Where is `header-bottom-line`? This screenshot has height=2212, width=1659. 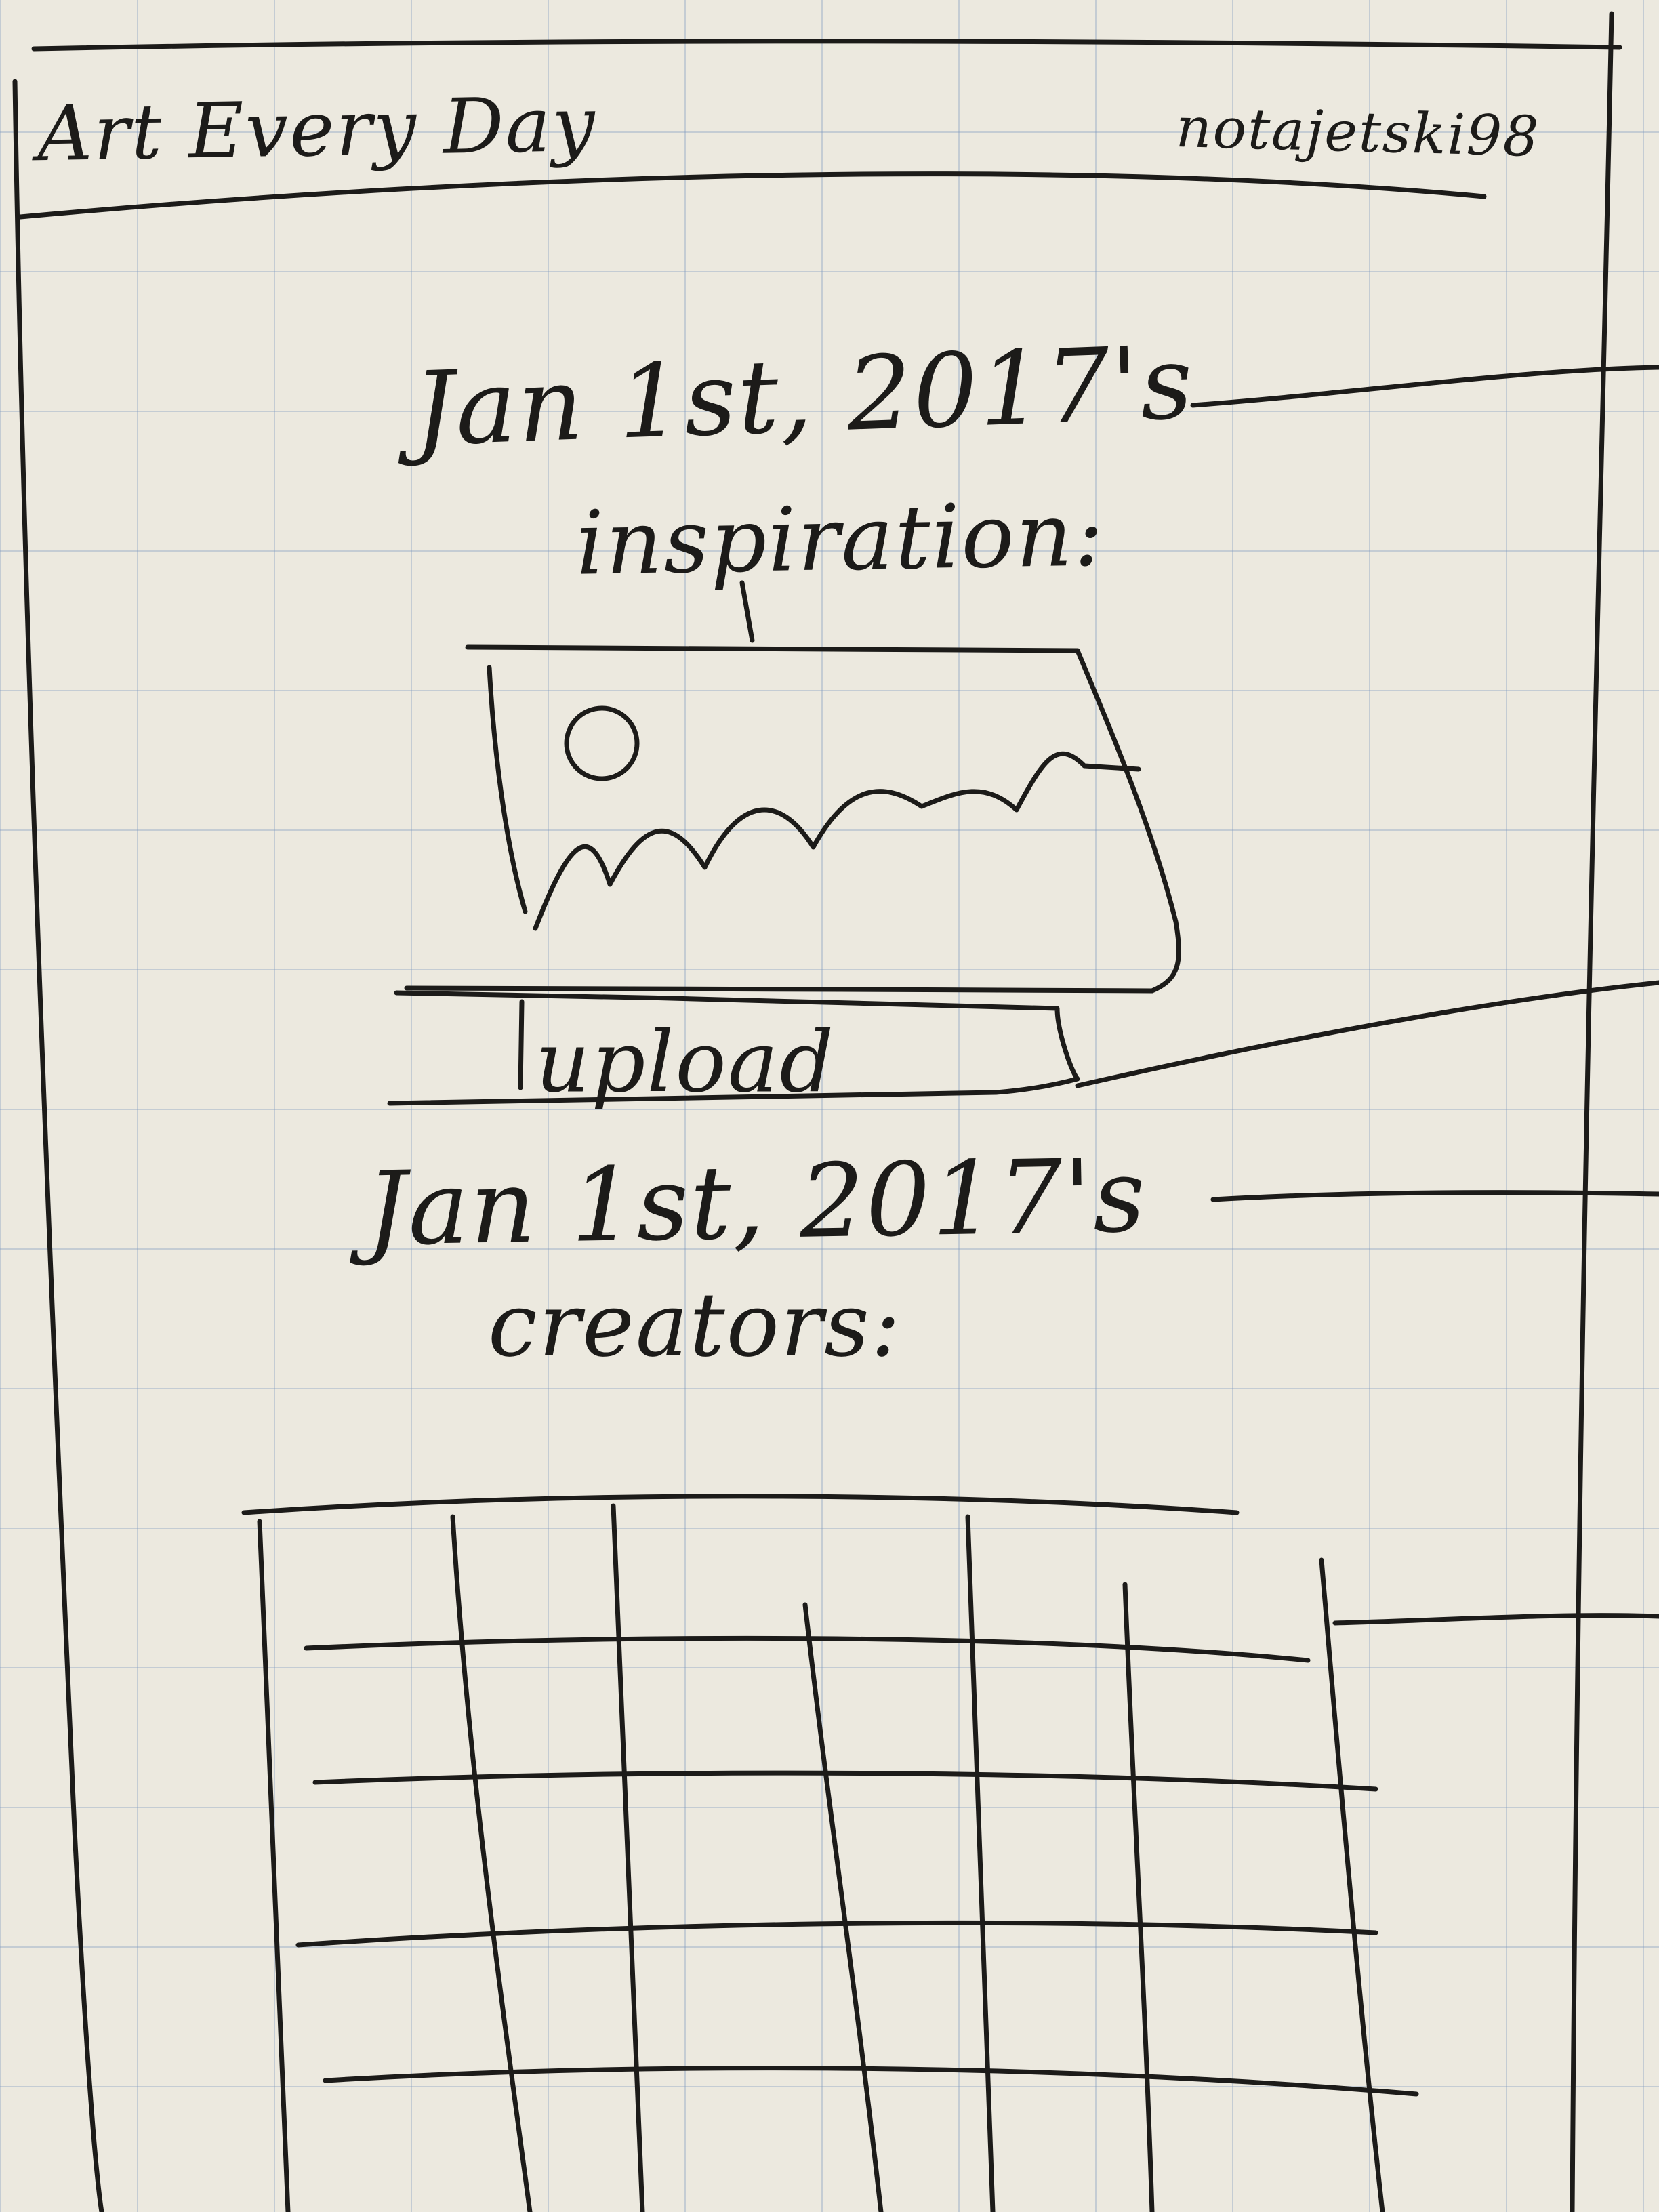
header-bottom-line is located at coordinates (752, 195).